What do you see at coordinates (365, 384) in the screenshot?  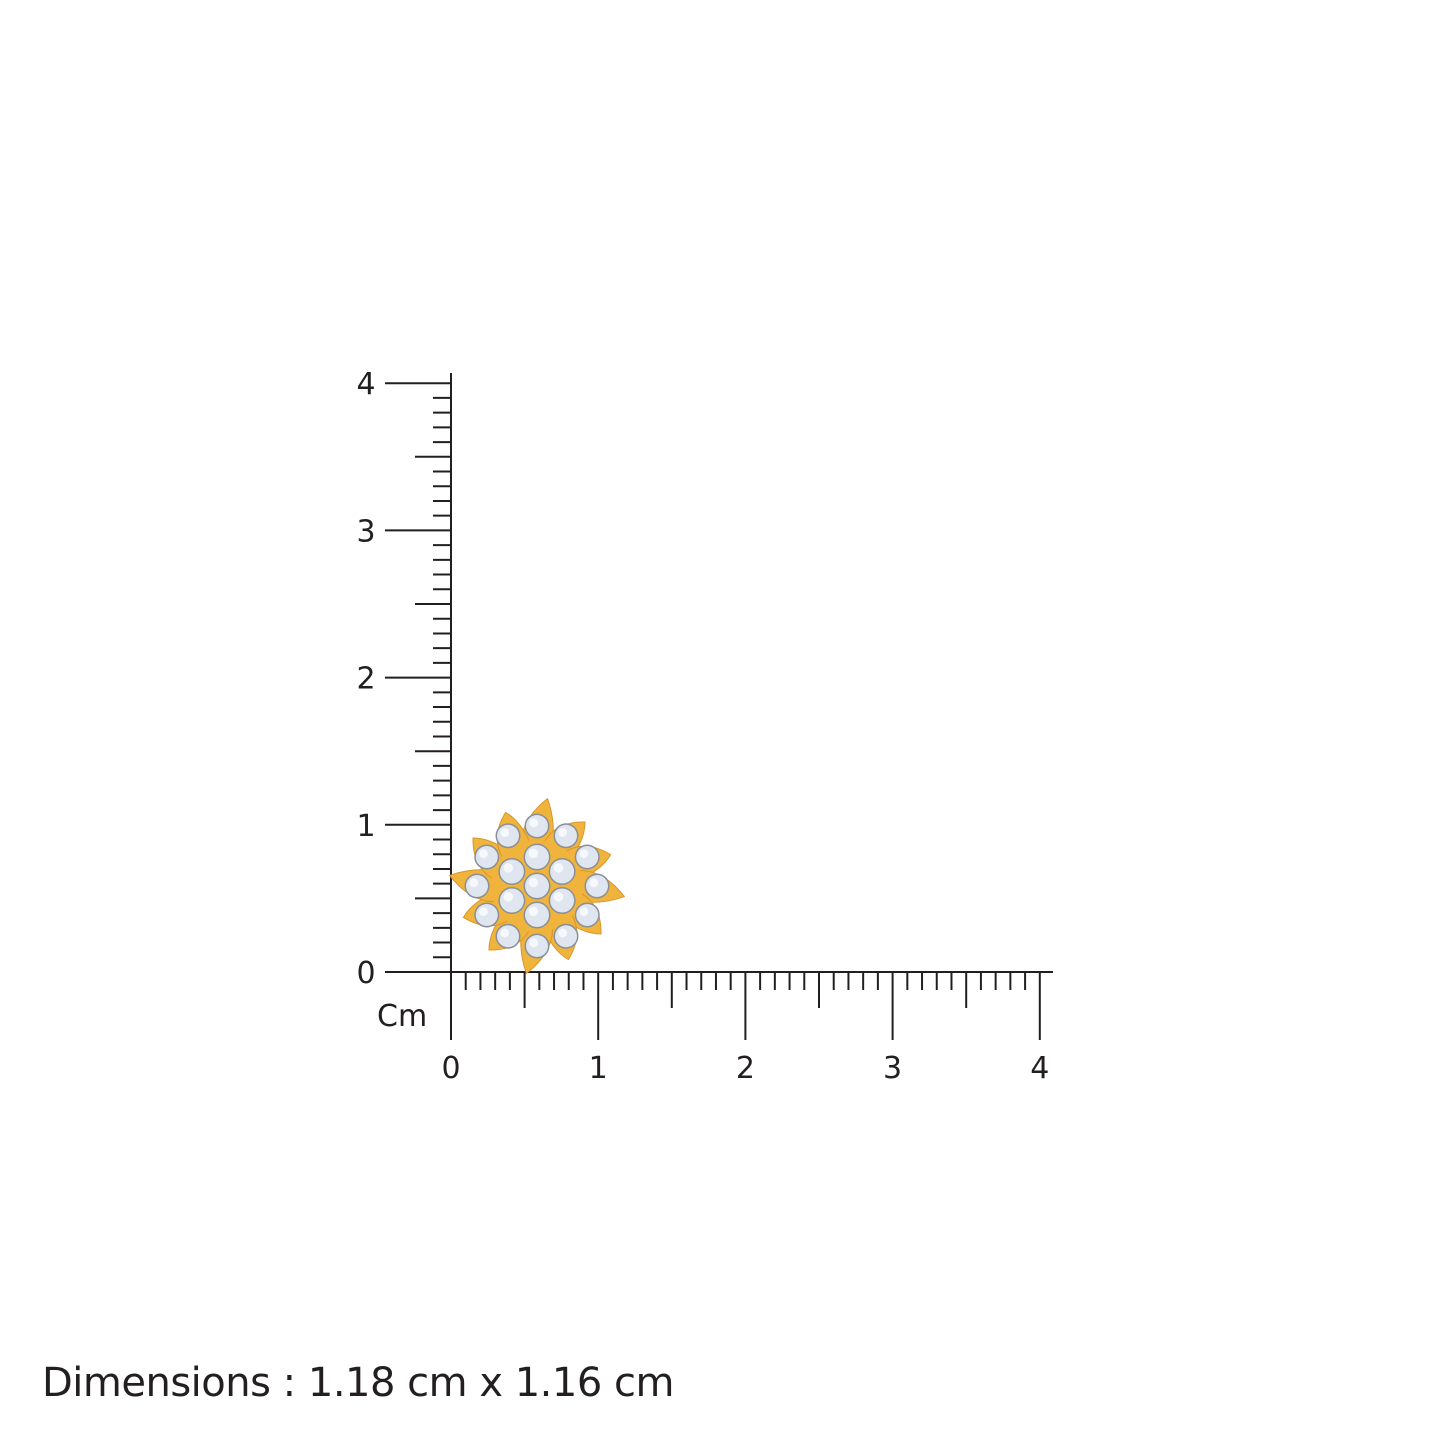 I see `y-tick-label: 4` at bounding box center [365, 384].